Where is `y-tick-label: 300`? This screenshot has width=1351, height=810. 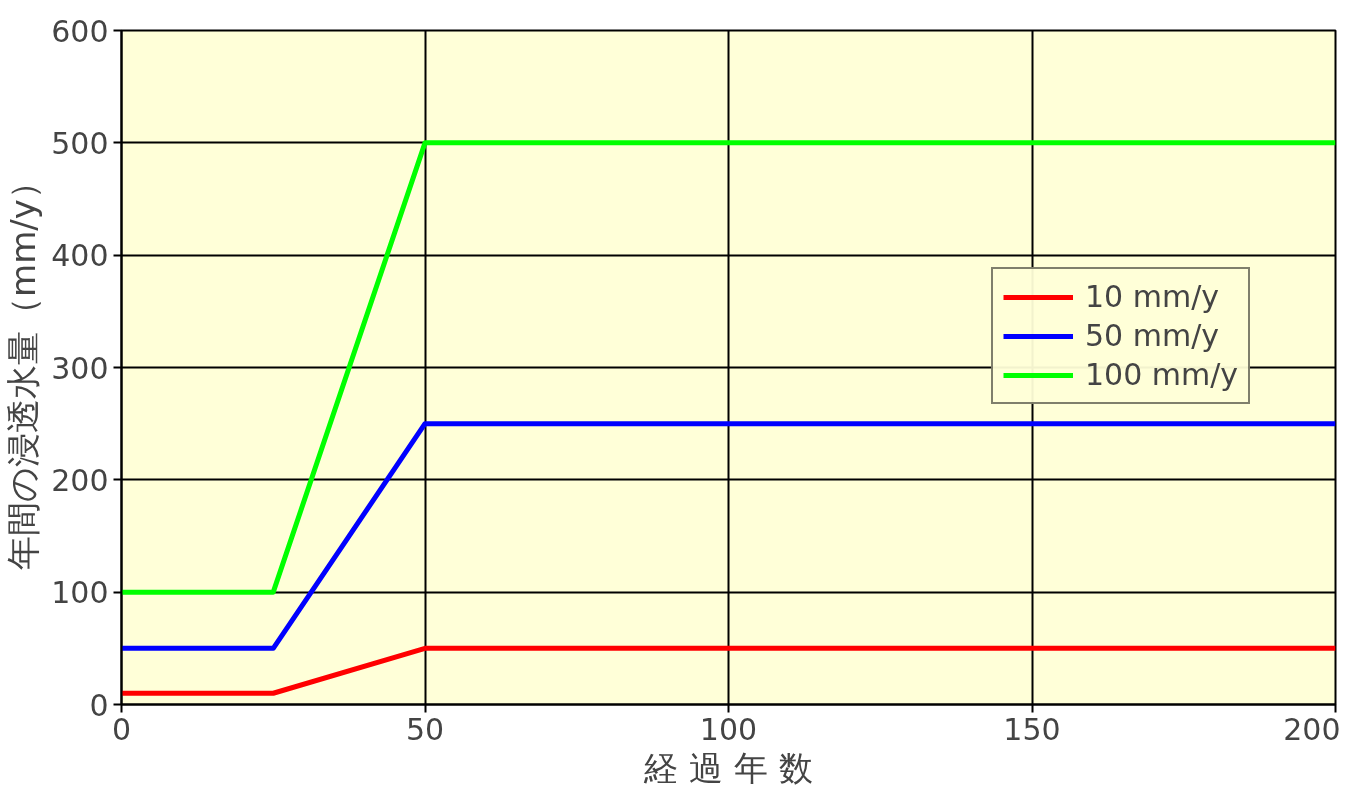 y-tick-label: 300 is located at coordinates (80, 368).